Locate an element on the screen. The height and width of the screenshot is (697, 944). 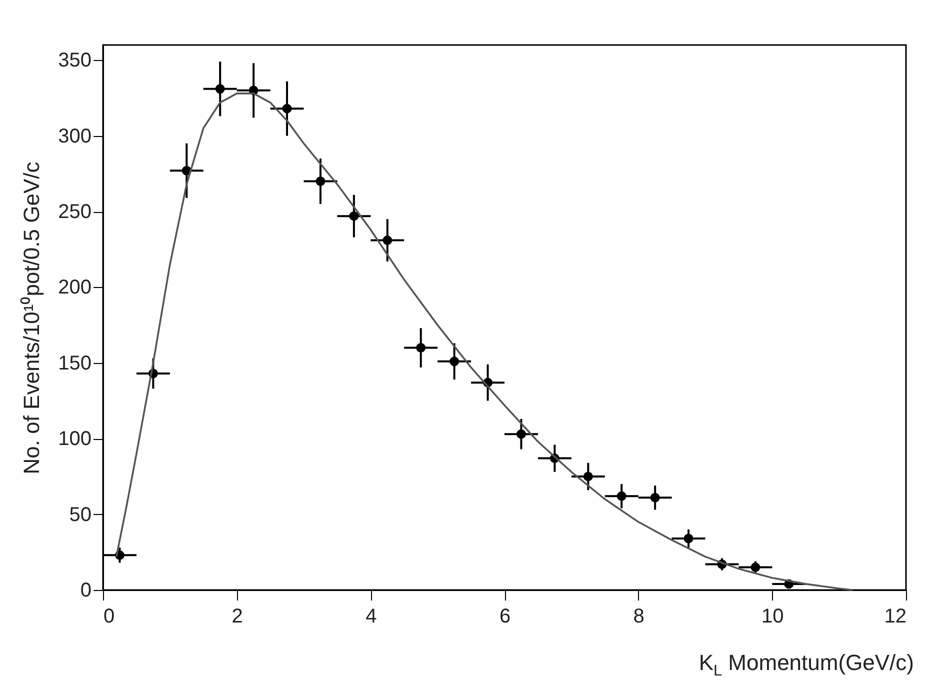
x-tick-label: 6 is located at coordinates (505, 617).